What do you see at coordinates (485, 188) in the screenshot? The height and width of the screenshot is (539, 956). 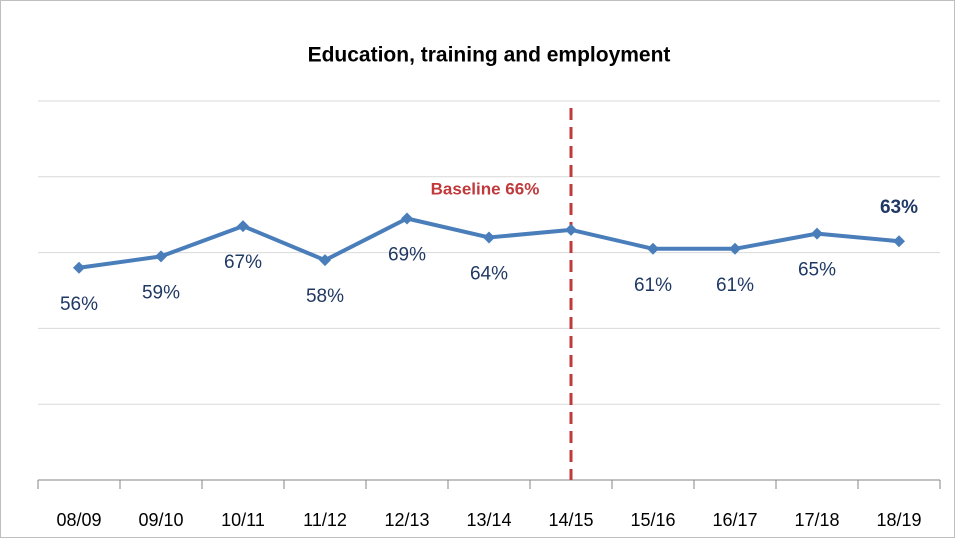 I see `data-label: Baseline 66%` at bounding box center [485, 188].